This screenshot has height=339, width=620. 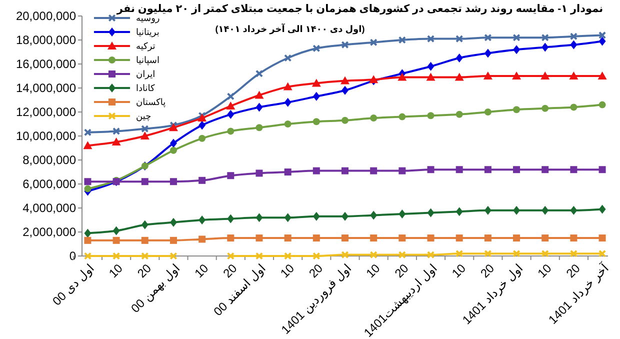 I want to click on y-tick-label: 12,000,000, so click(x=46, y=112).